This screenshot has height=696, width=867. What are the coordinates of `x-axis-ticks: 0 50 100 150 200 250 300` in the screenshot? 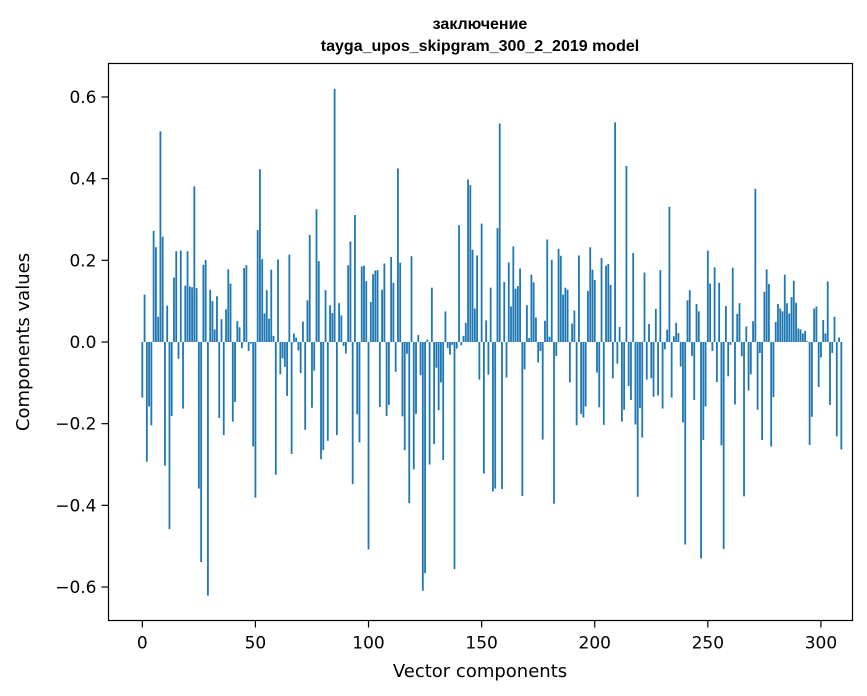 It's located at (487, 637).